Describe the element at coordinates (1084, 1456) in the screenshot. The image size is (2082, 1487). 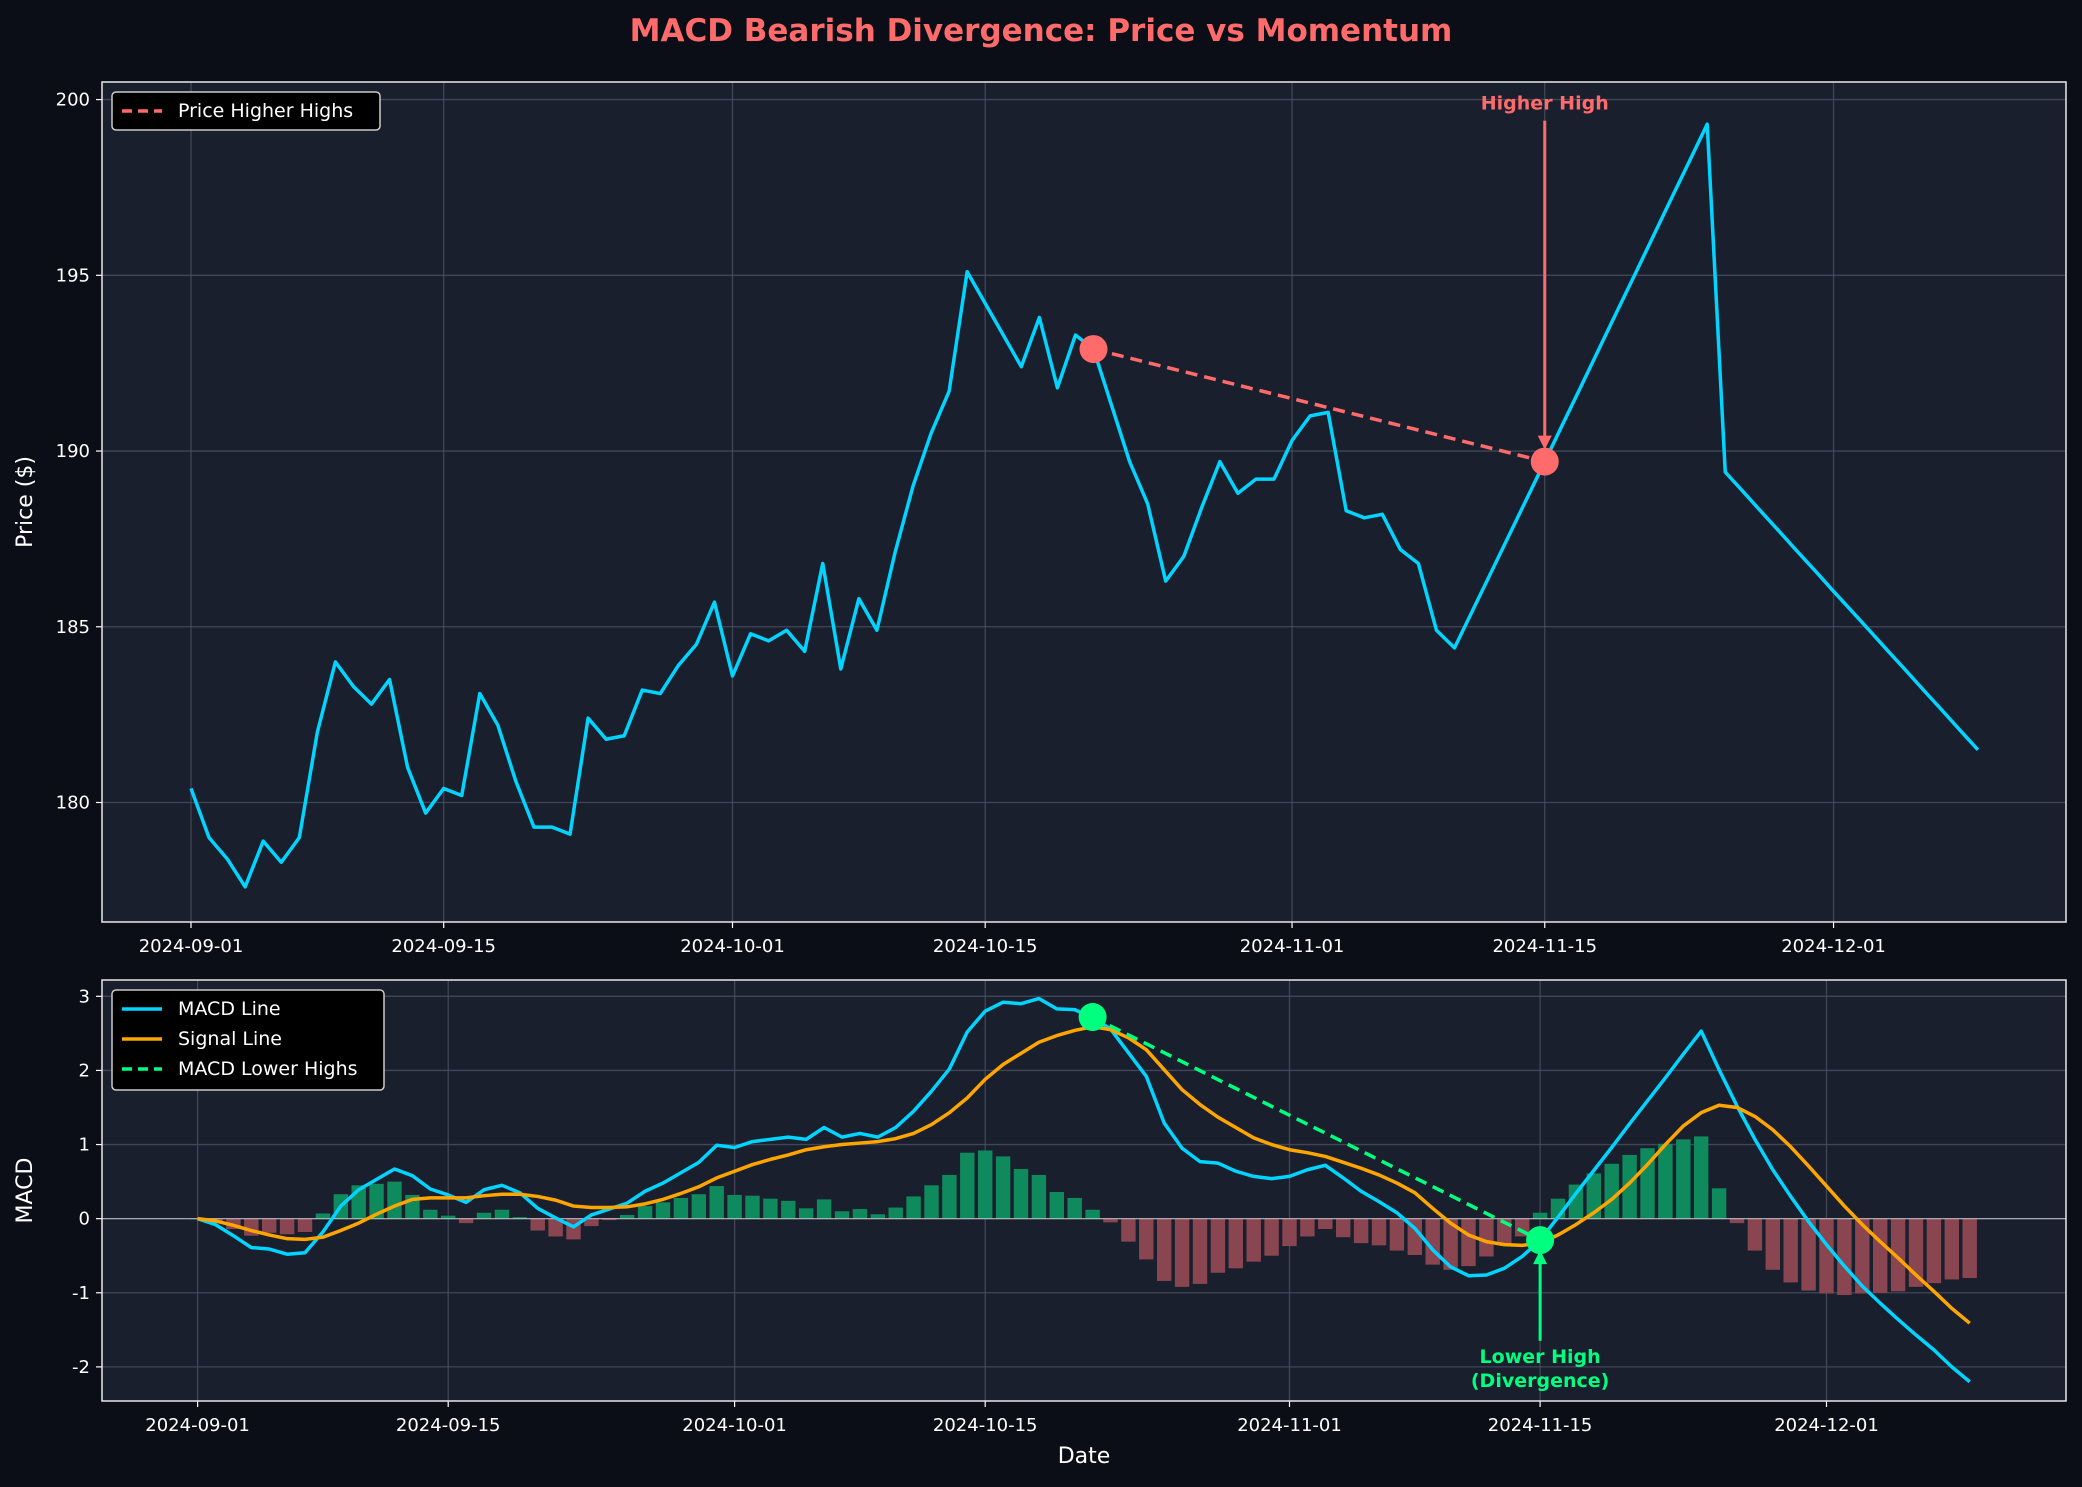
I see `x-axis-label: Date` at that location.